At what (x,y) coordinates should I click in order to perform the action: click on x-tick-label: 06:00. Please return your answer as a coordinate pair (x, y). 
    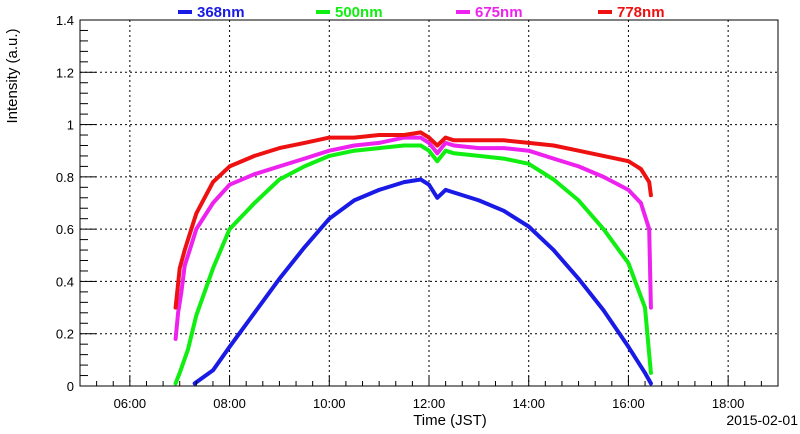
    Looking at the image, I should click on (130, 403).